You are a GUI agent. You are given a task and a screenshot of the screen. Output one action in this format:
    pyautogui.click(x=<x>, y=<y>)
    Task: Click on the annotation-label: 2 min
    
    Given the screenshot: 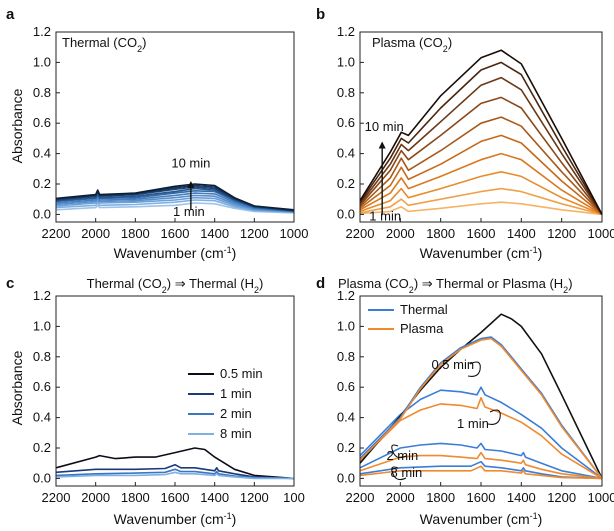 What is the action you would take?
    pyautogui.click(x=402, y=455)
    